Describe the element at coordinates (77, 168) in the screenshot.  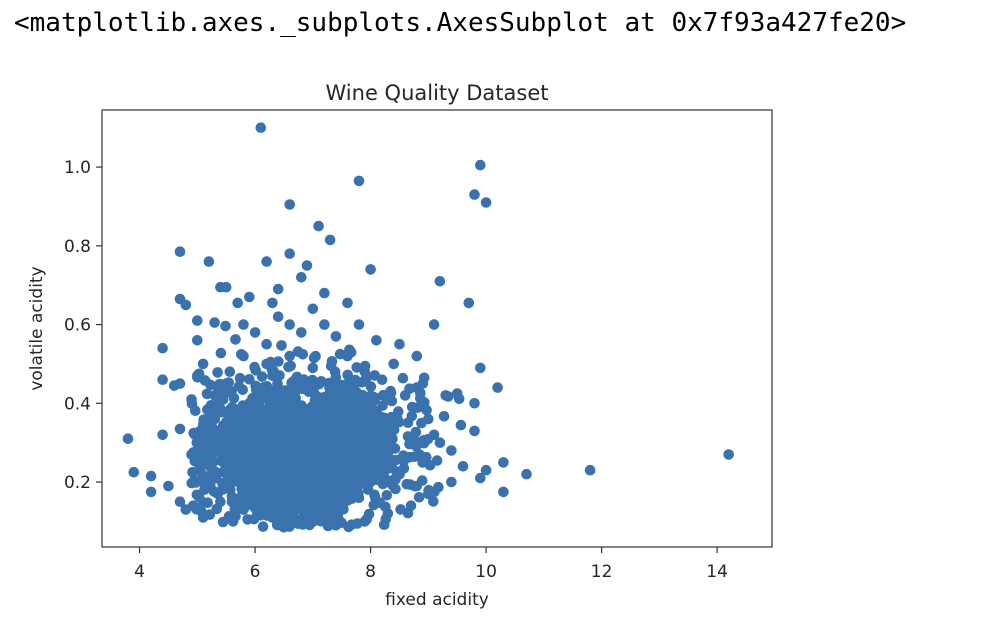
I see `y-tick-label: 1.0` at that location.